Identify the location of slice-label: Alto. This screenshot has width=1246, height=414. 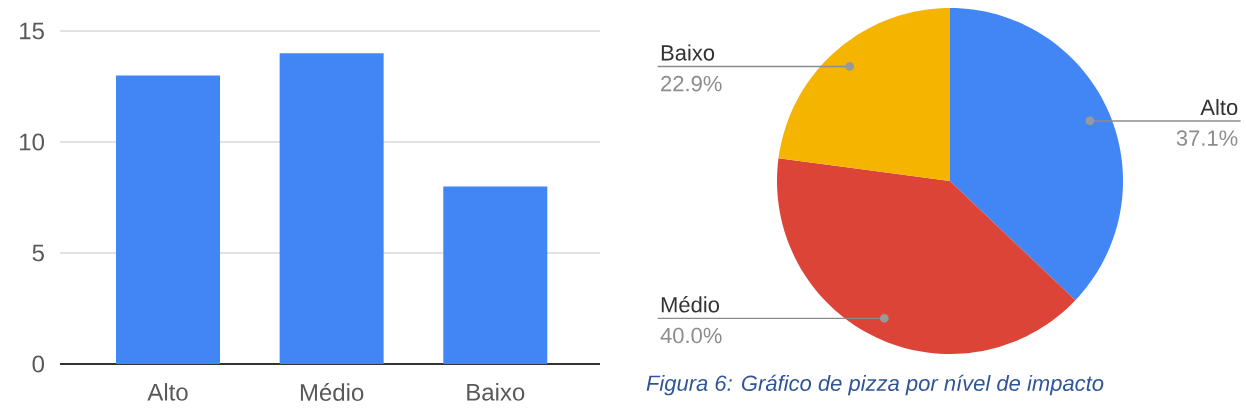
(1219, 107).